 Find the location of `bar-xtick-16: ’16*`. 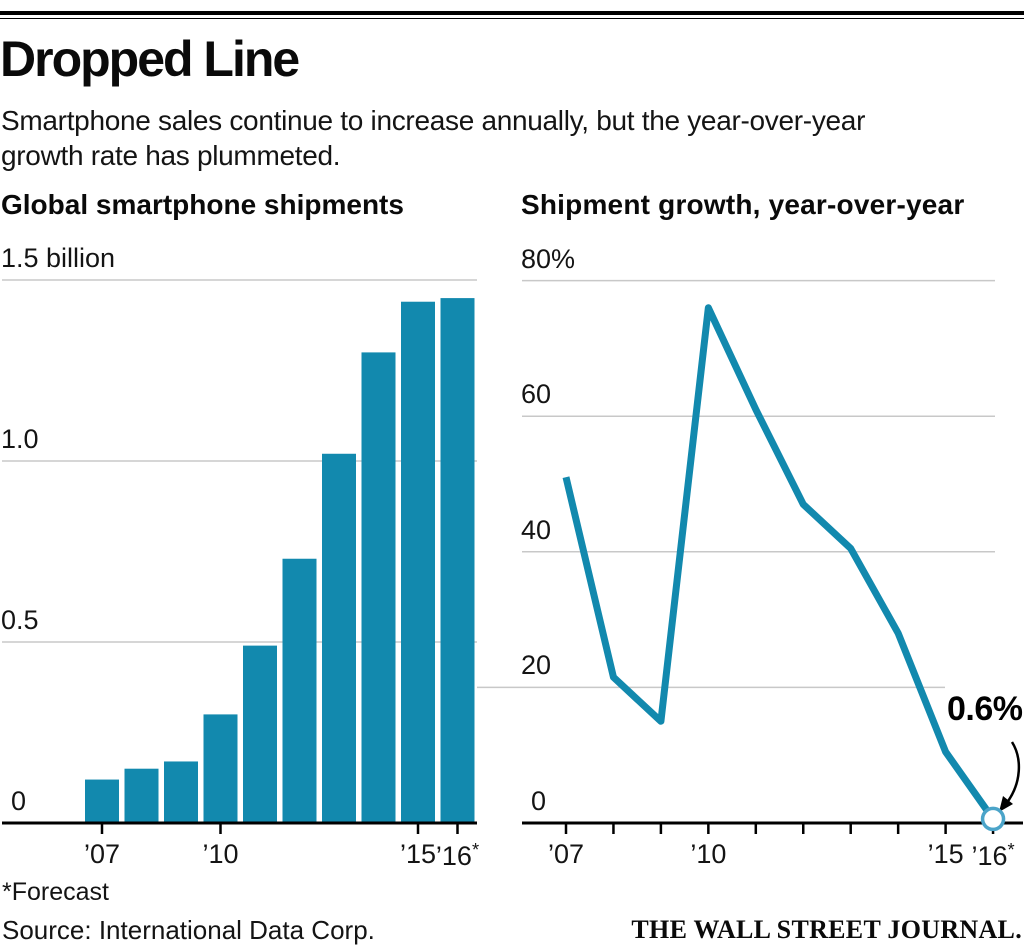

bar-xtick-16: ’16* is located at coordinates (458, 855).